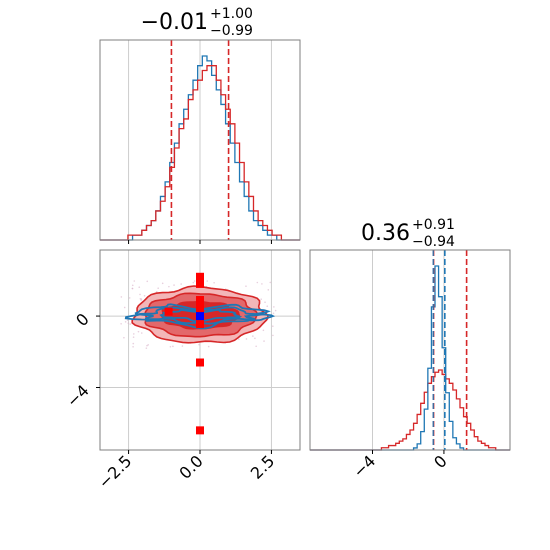 The image size is (550, 550). What do you see at coordinates (410, 410) in the screenshot?
I see `param2-hist-red` at bounding box center [410, 410].